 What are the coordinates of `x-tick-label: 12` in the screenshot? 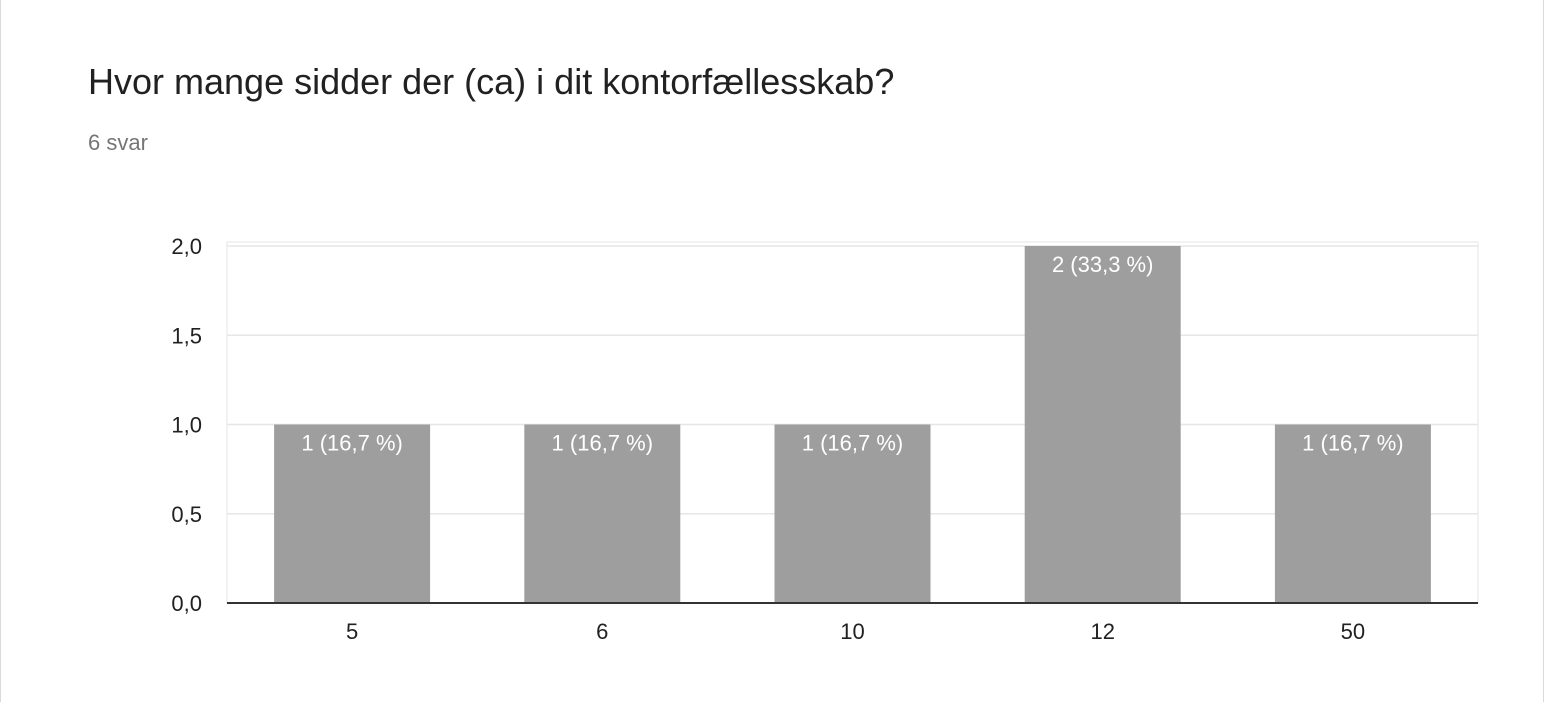 It's located at (1102, 631).